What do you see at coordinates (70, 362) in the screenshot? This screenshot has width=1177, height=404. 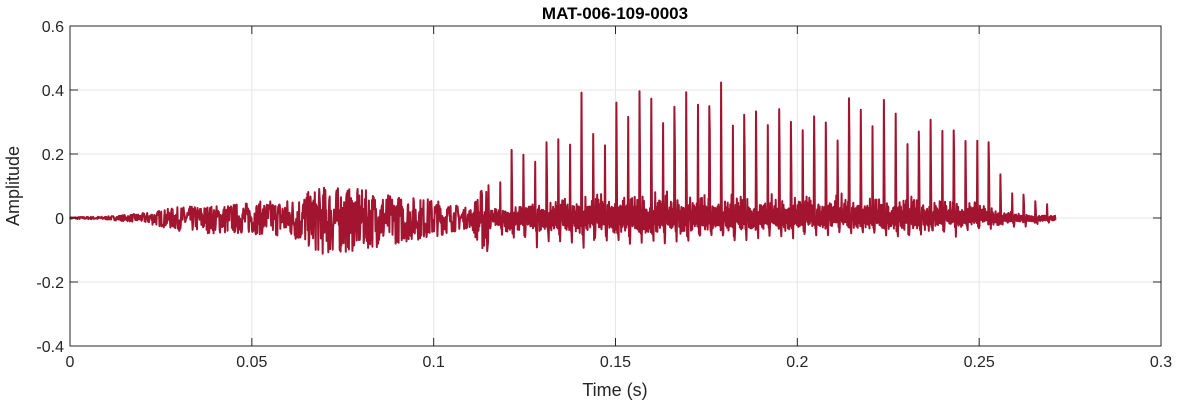 I see `x-tick-label: 0` at bounding box center [70, 362].